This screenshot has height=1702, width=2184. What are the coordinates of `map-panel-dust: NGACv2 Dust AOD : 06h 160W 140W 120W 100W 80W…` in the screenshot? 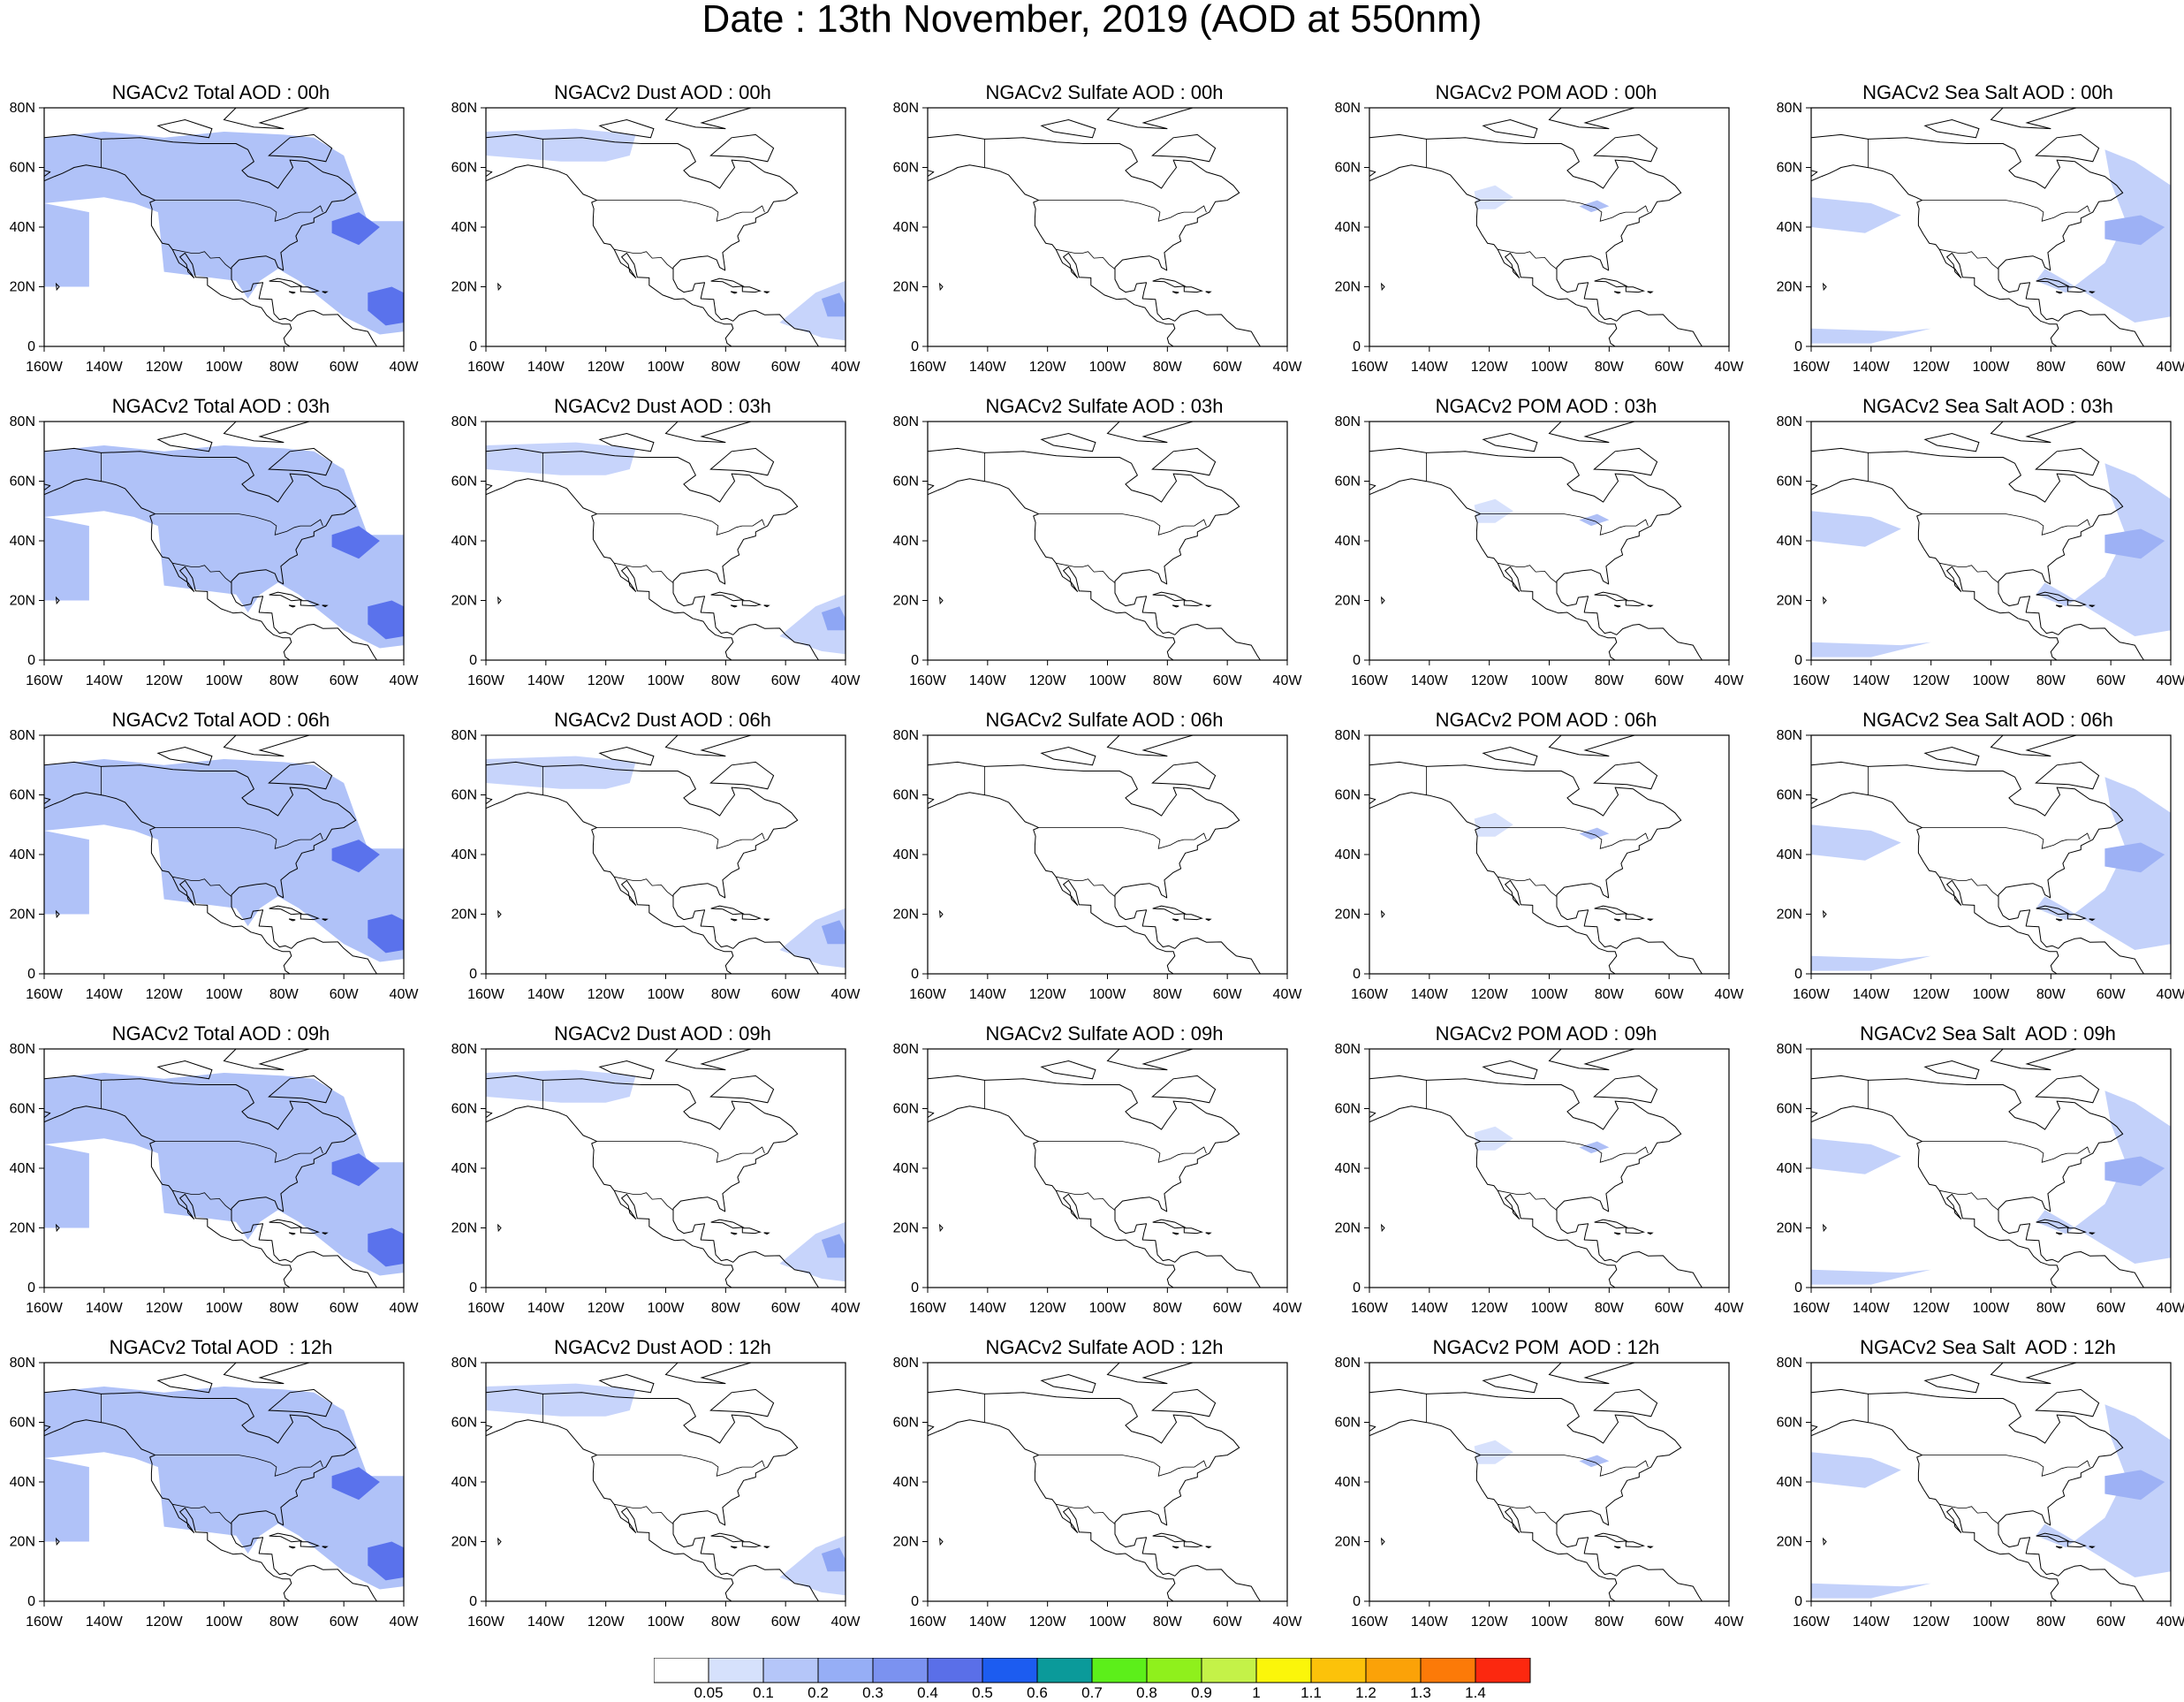 It's located at (662, 865).